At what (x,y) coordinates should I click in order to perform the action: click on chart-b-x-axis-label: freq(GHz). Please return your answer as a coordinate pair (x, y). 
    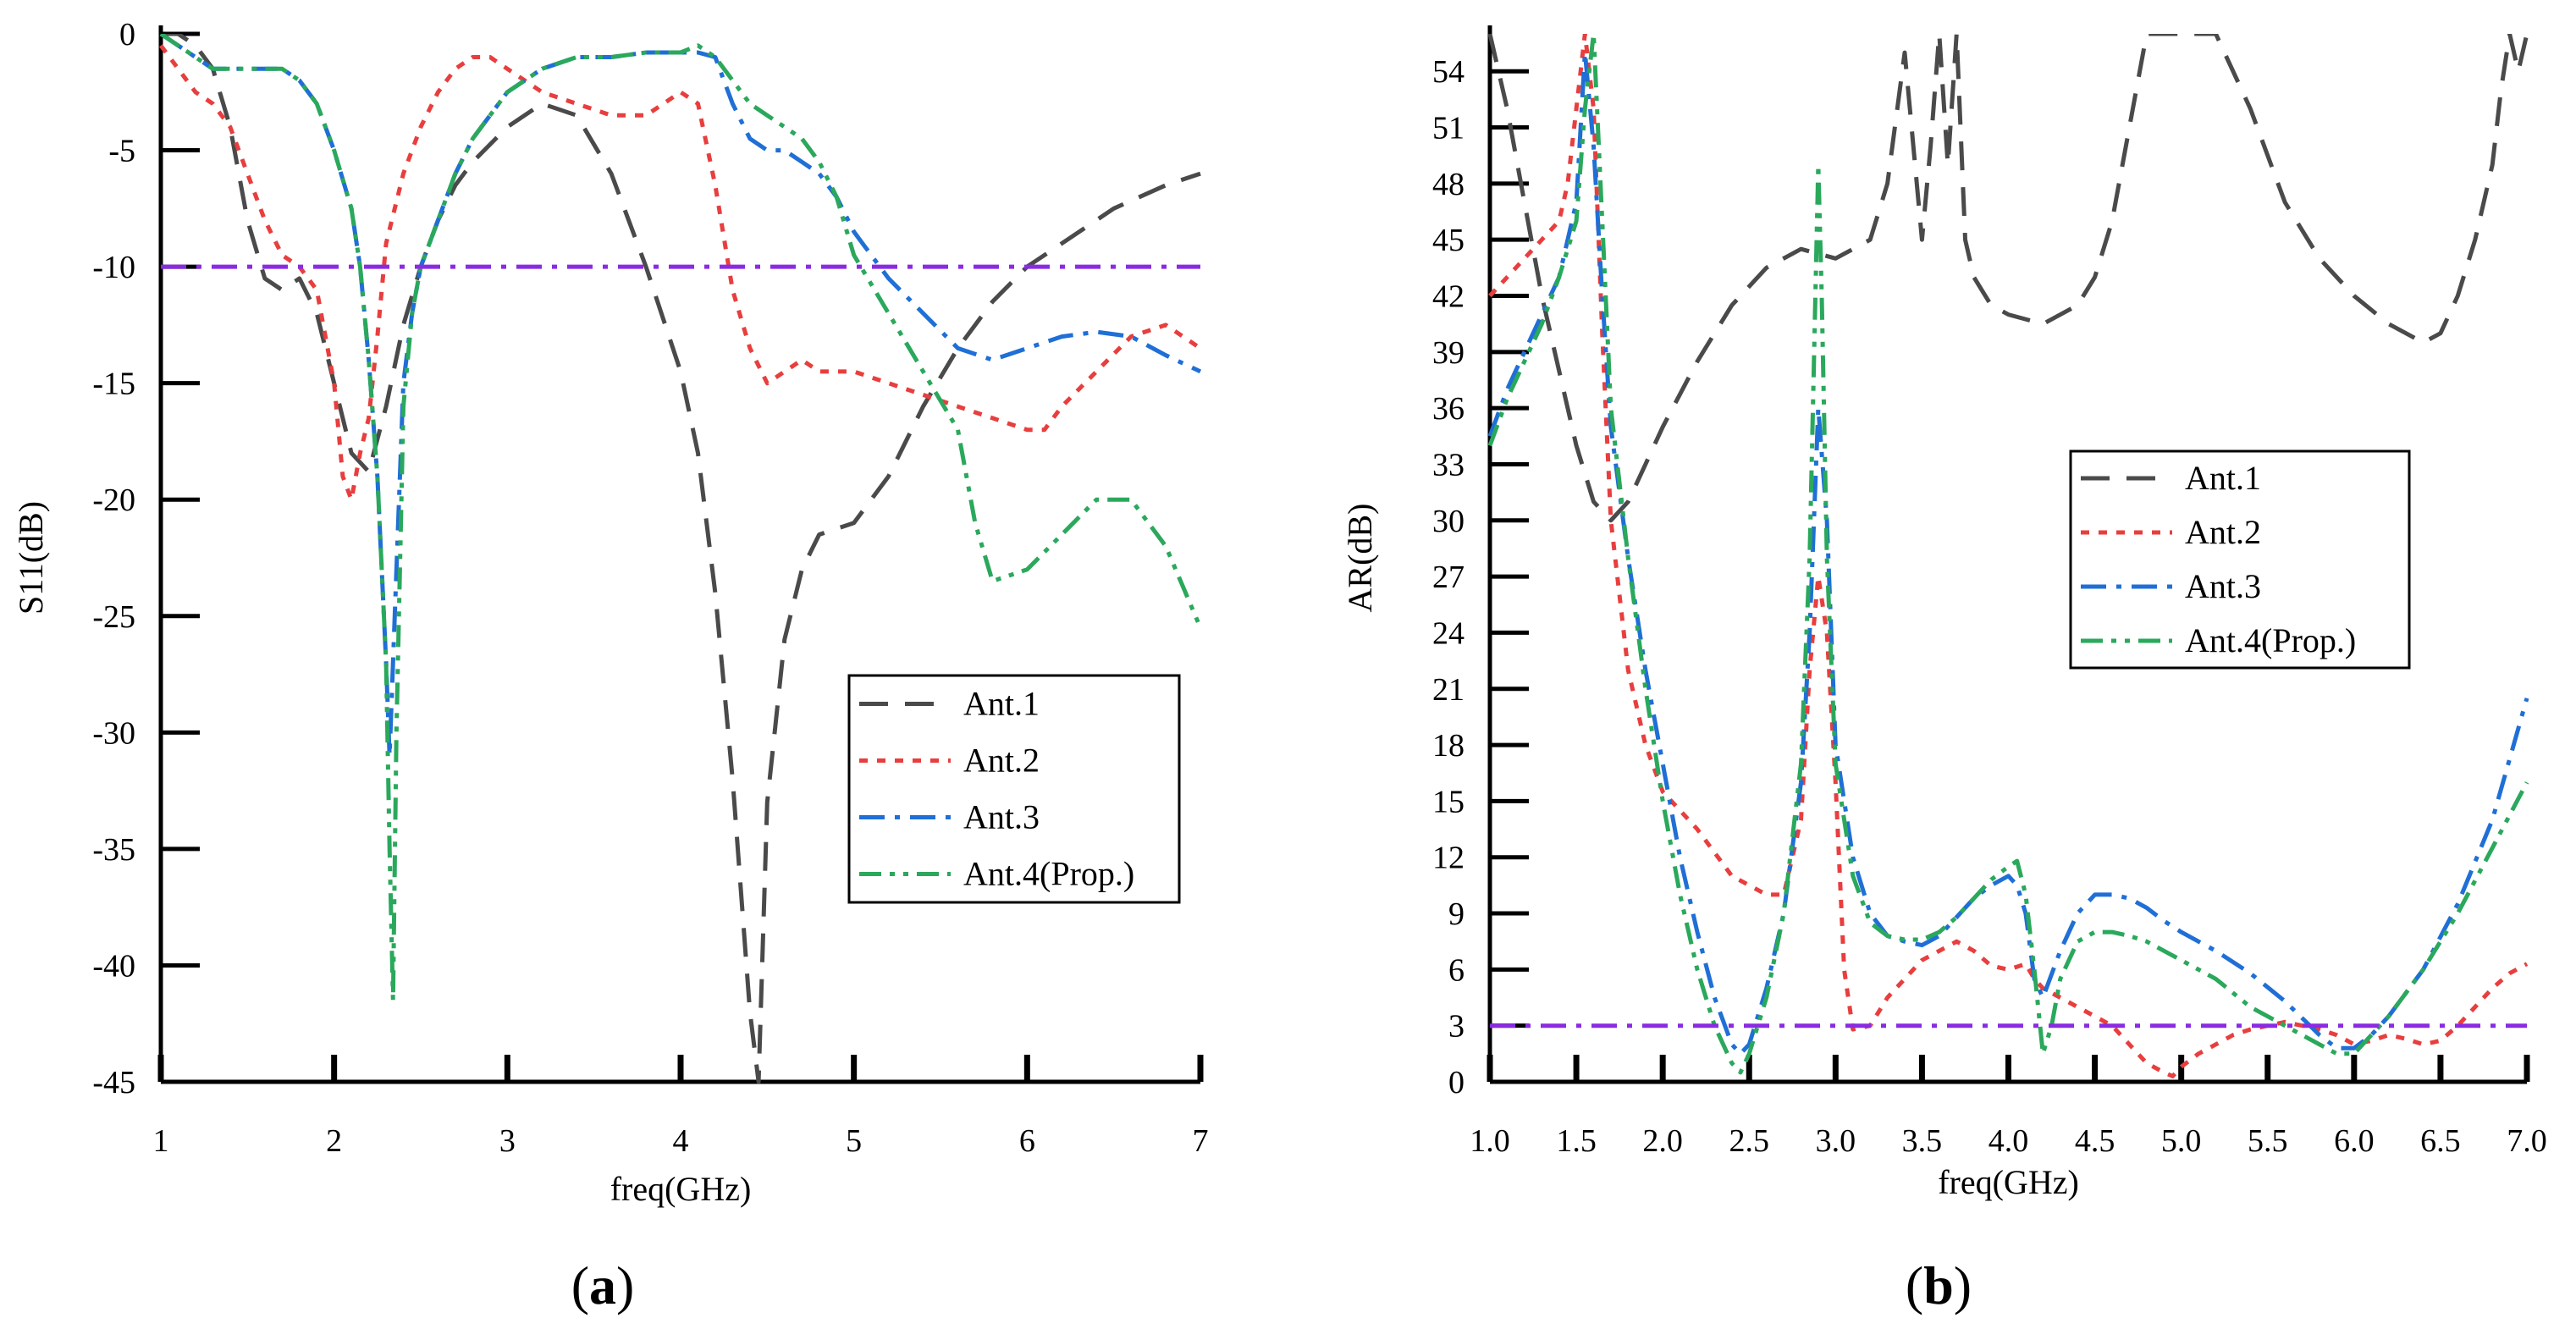
    Looking at the image, I should click on (2009, 1182).